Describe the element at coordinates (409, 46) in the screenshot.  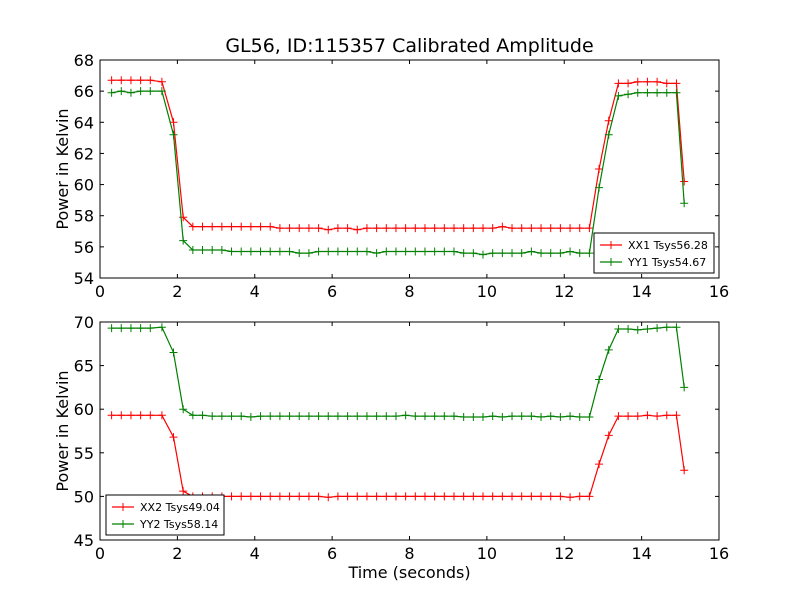
I see `chart-title: GL56, ID:115357 Calibrated Amplitude` at that location.